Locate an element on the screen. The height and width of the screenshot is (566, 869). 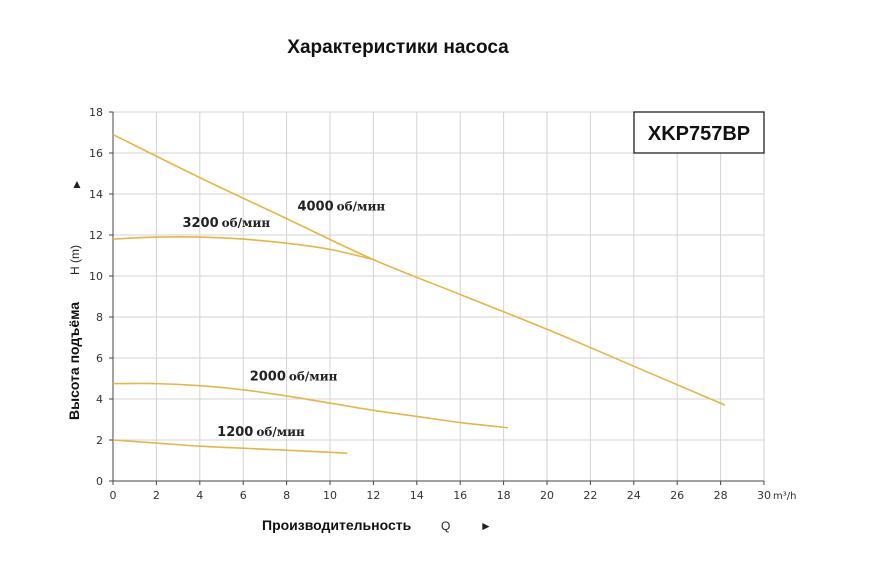
series-label-3200: 3200 об/мин is located at coordinates (226, 223).